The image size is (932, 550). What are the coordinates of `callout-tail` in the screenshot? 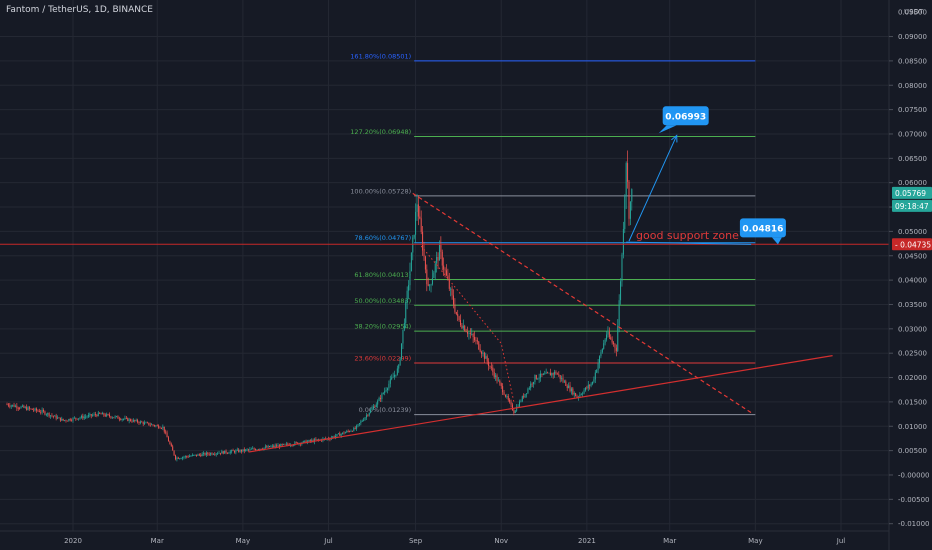 It's located at (776, 241).